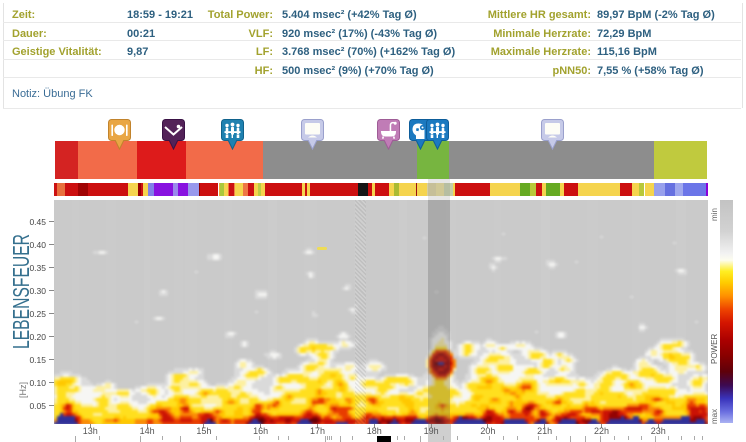  I want to click on svg-text: LEBENSFEUER, so click(21, 291).